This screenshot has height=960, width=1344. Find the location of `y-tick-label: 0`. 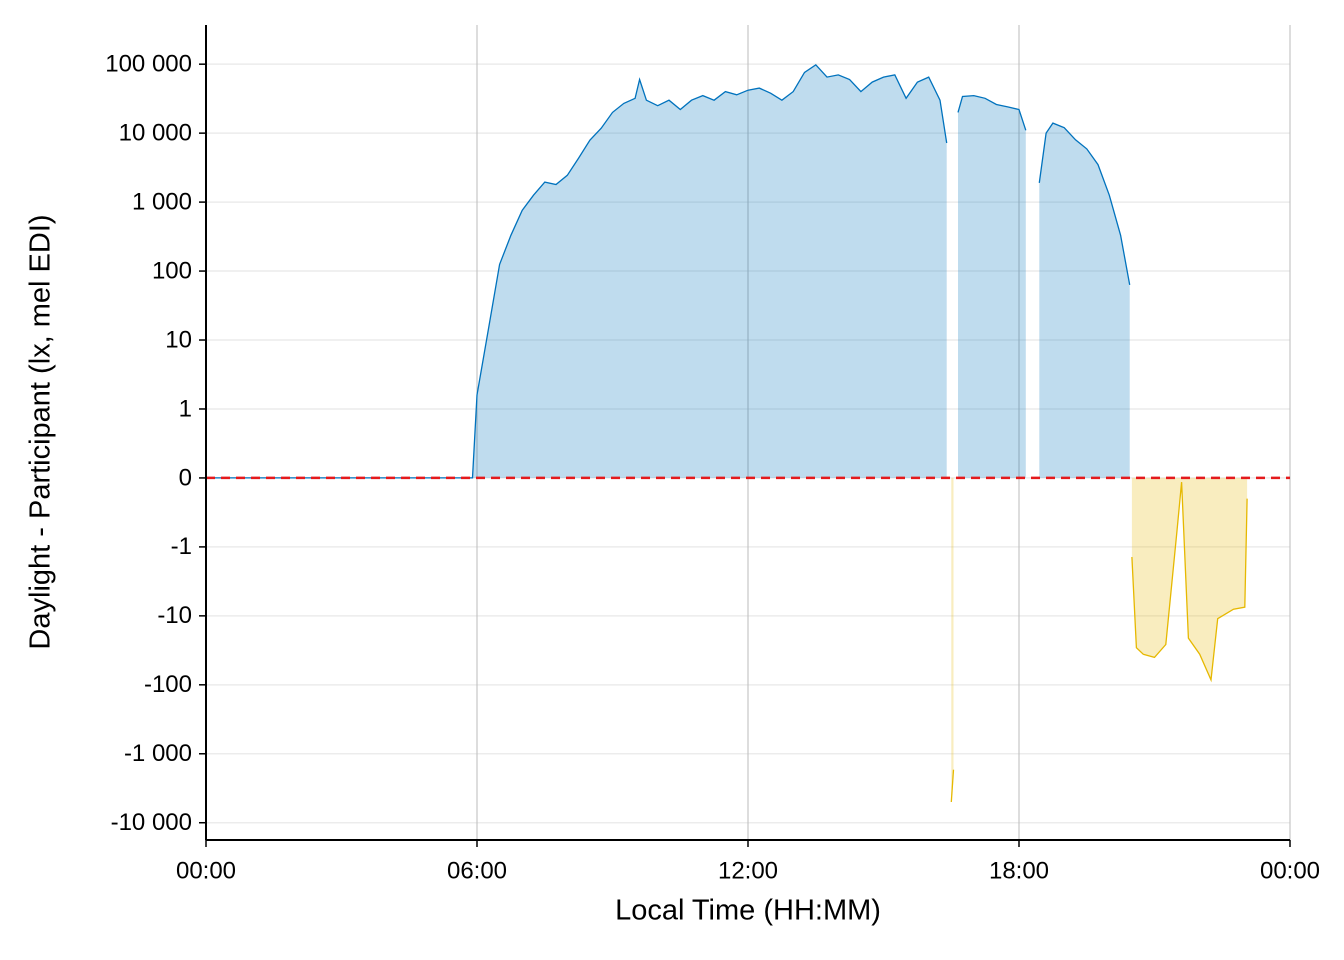

y-tick-label: 0 is located at coordinates (185, 477).